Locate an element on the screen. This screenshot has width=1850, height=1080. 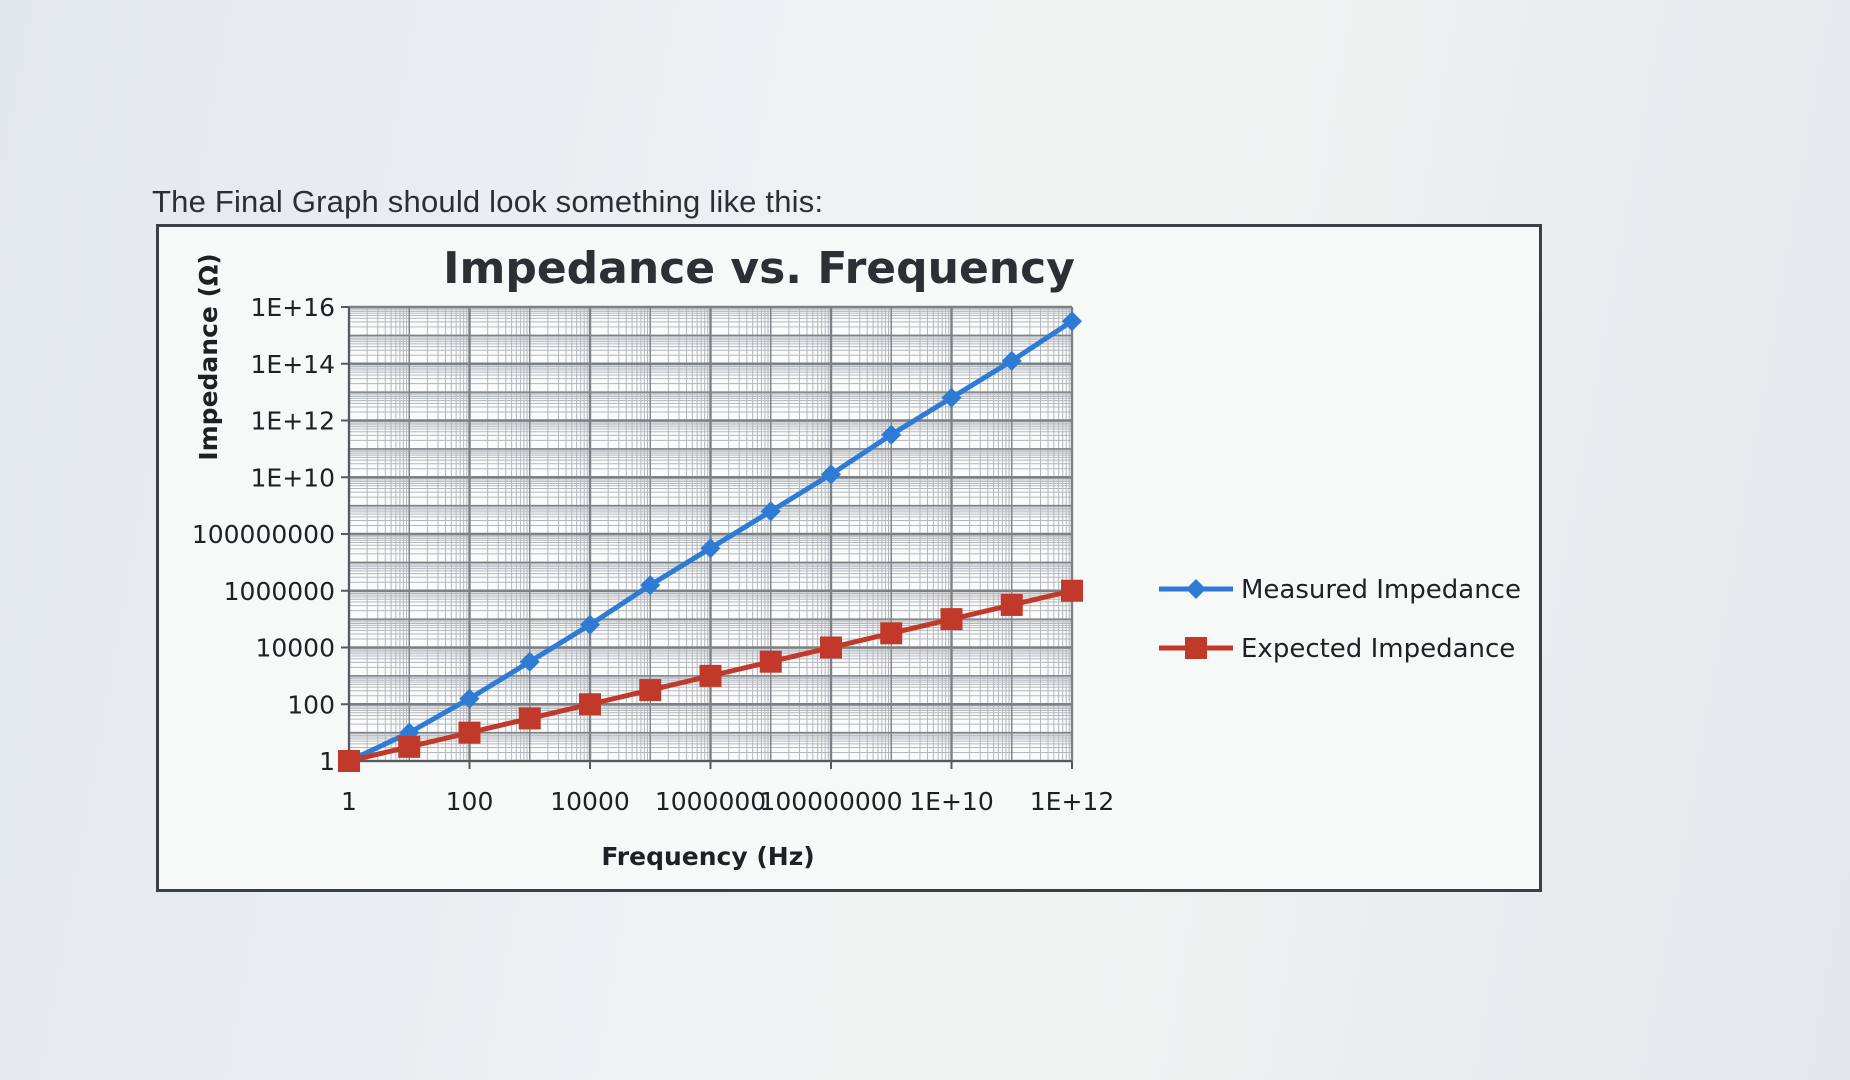
legend-item-expected-impedance: Expected Impedance is located at coordinates (1337, 649).